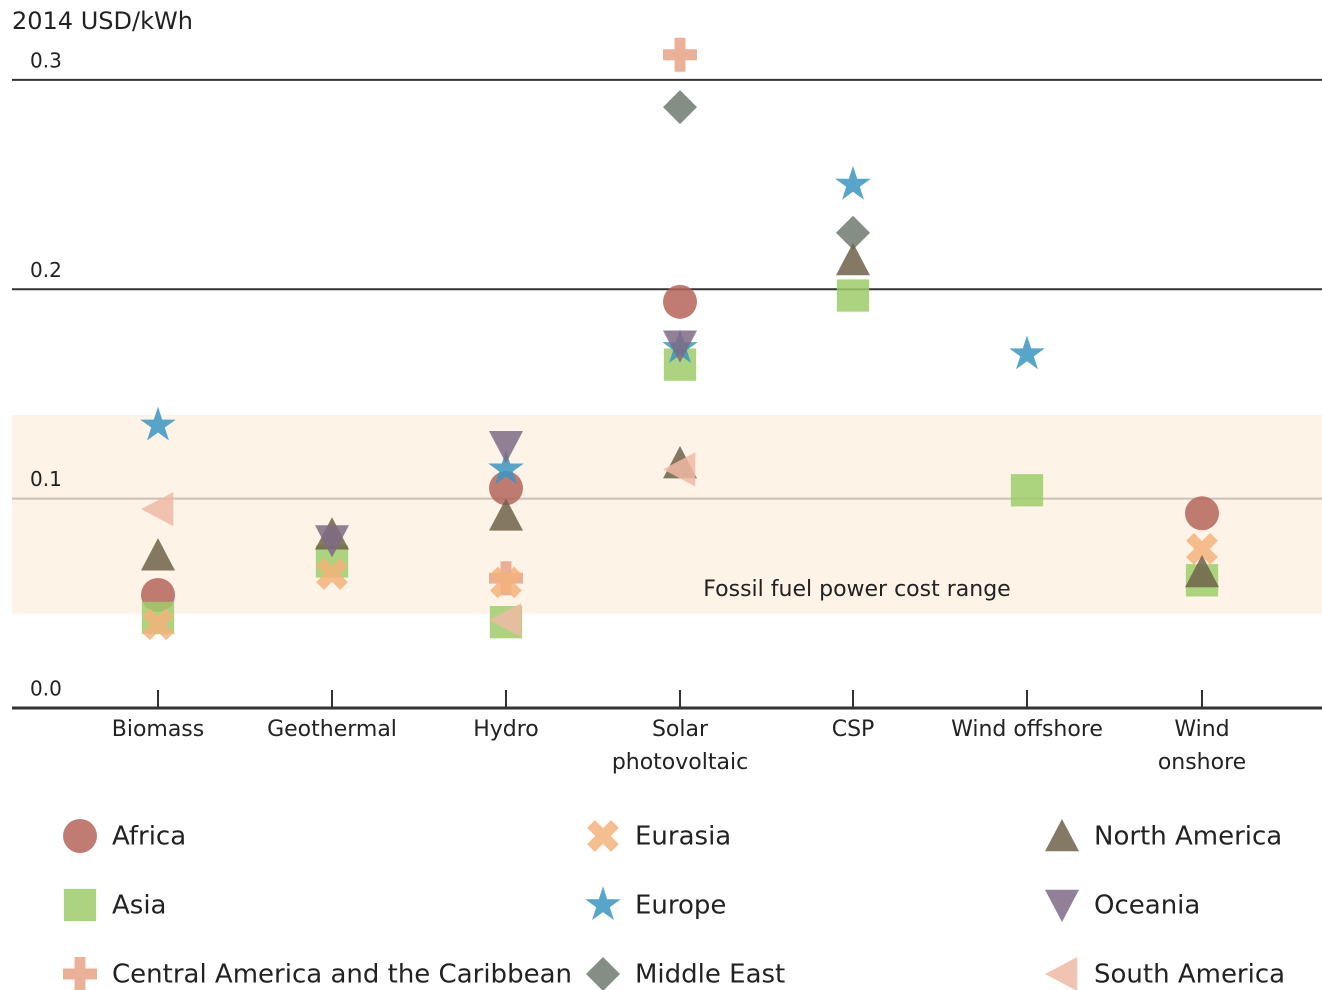 The width and height of the screenshot is (1322, 990). Describe the element at coordinates (1147, 906) in the screenshot. I see `legend-label: Oceania` at that location.